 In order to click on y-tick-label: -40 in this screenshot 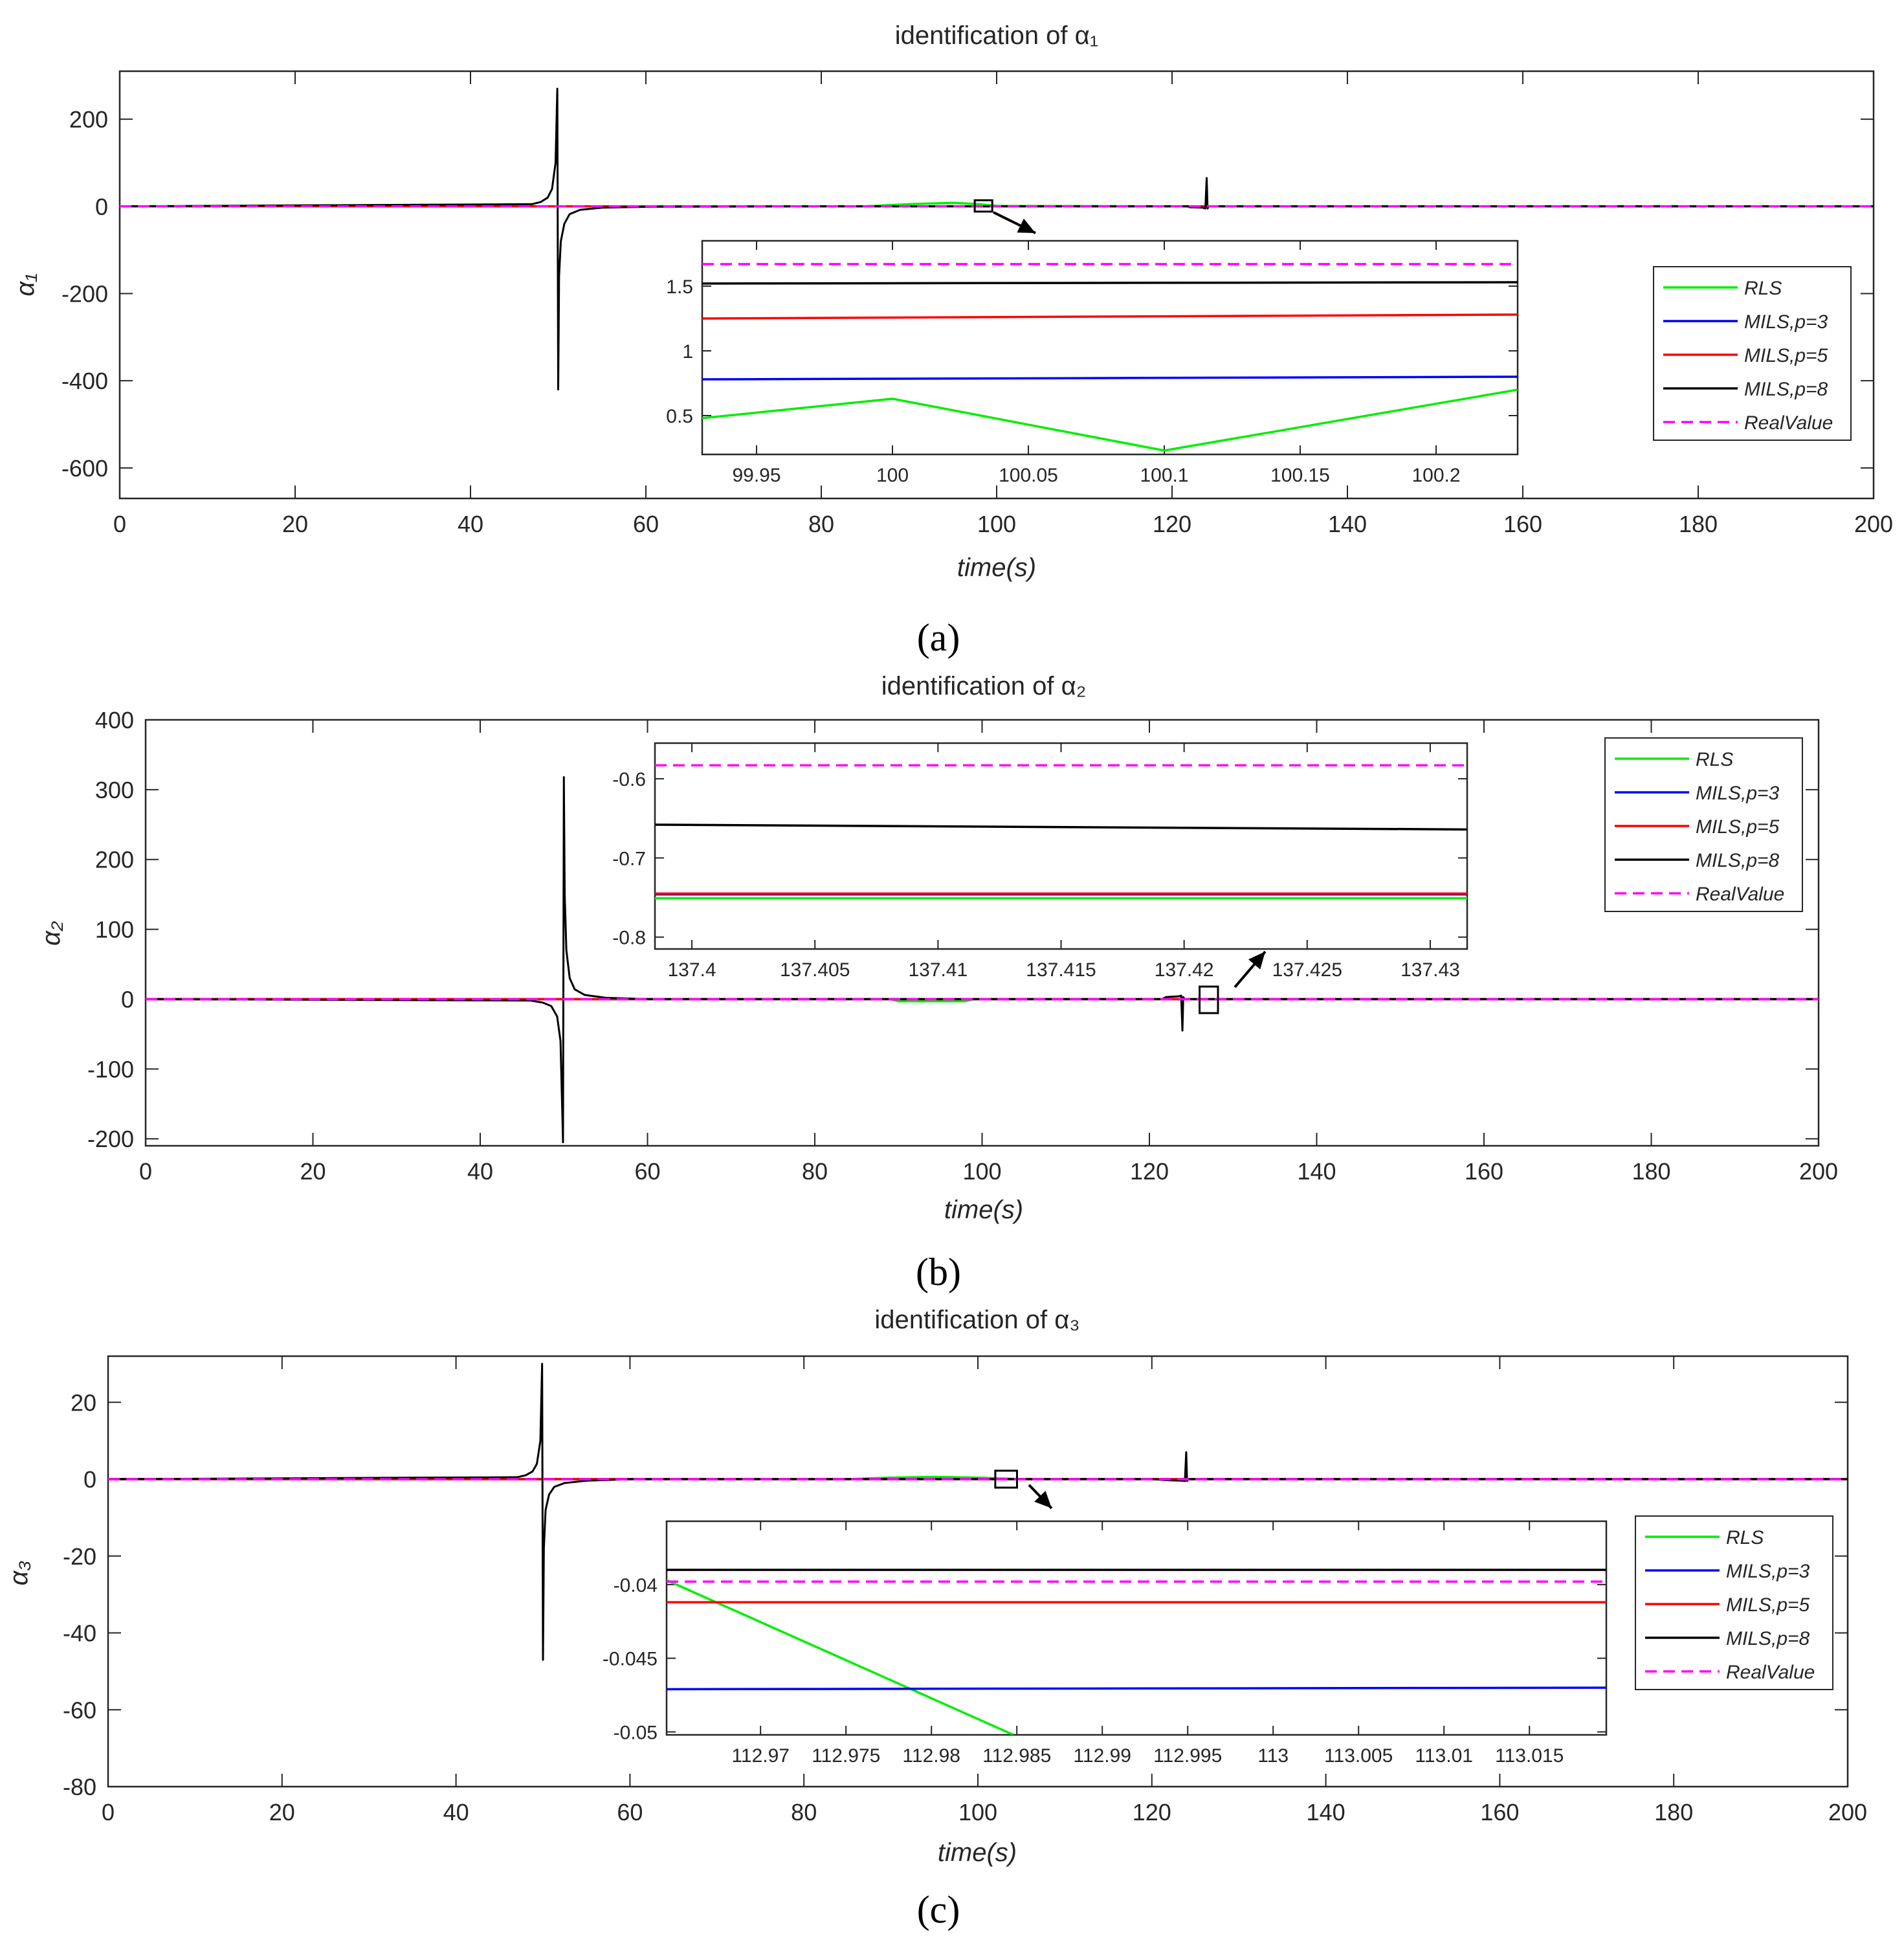, I will do `click(79, 1633)`.